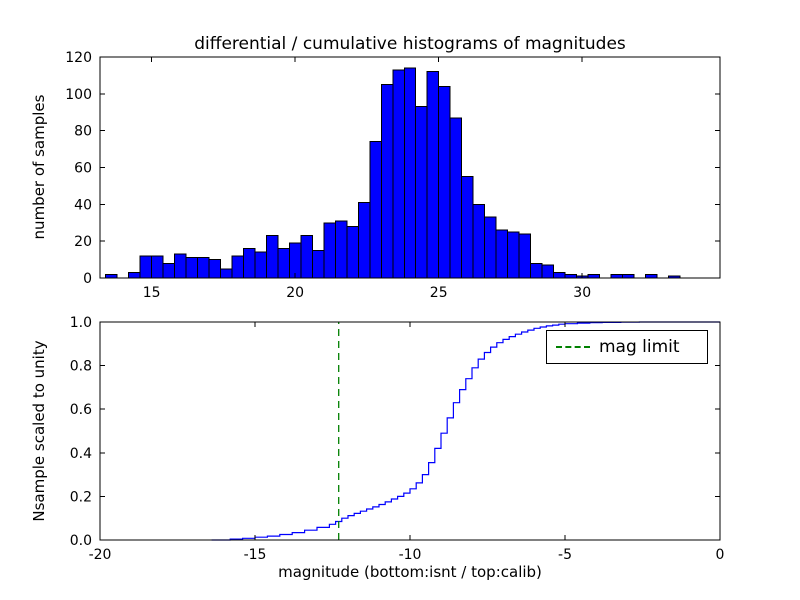 The image size is (800, 600). What do you see at coordinates (720, 555) in the screenshot?
I see `x-tick-label: 0` at bounding box center [720, 555].